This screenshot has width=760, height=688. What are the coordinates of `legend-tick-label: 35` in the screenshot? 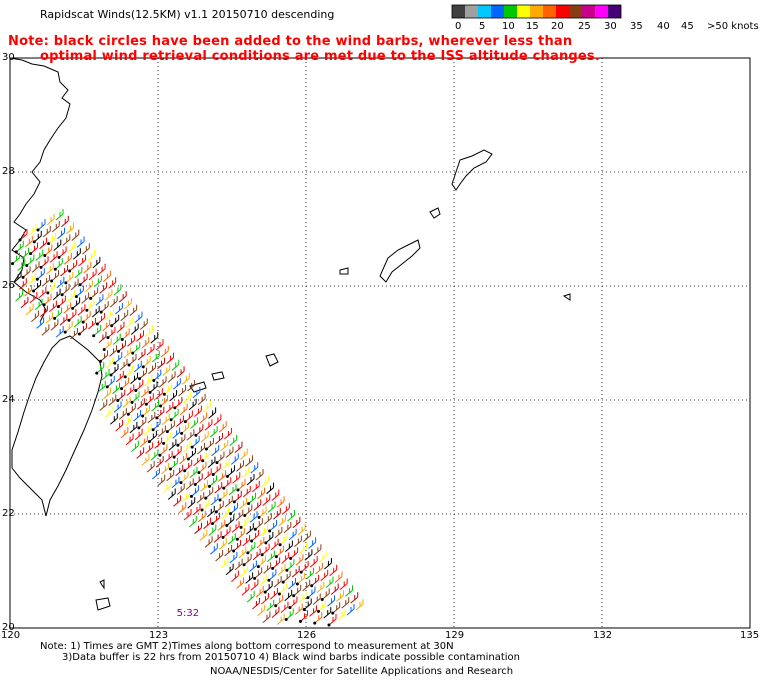 It's located at (636, 26).